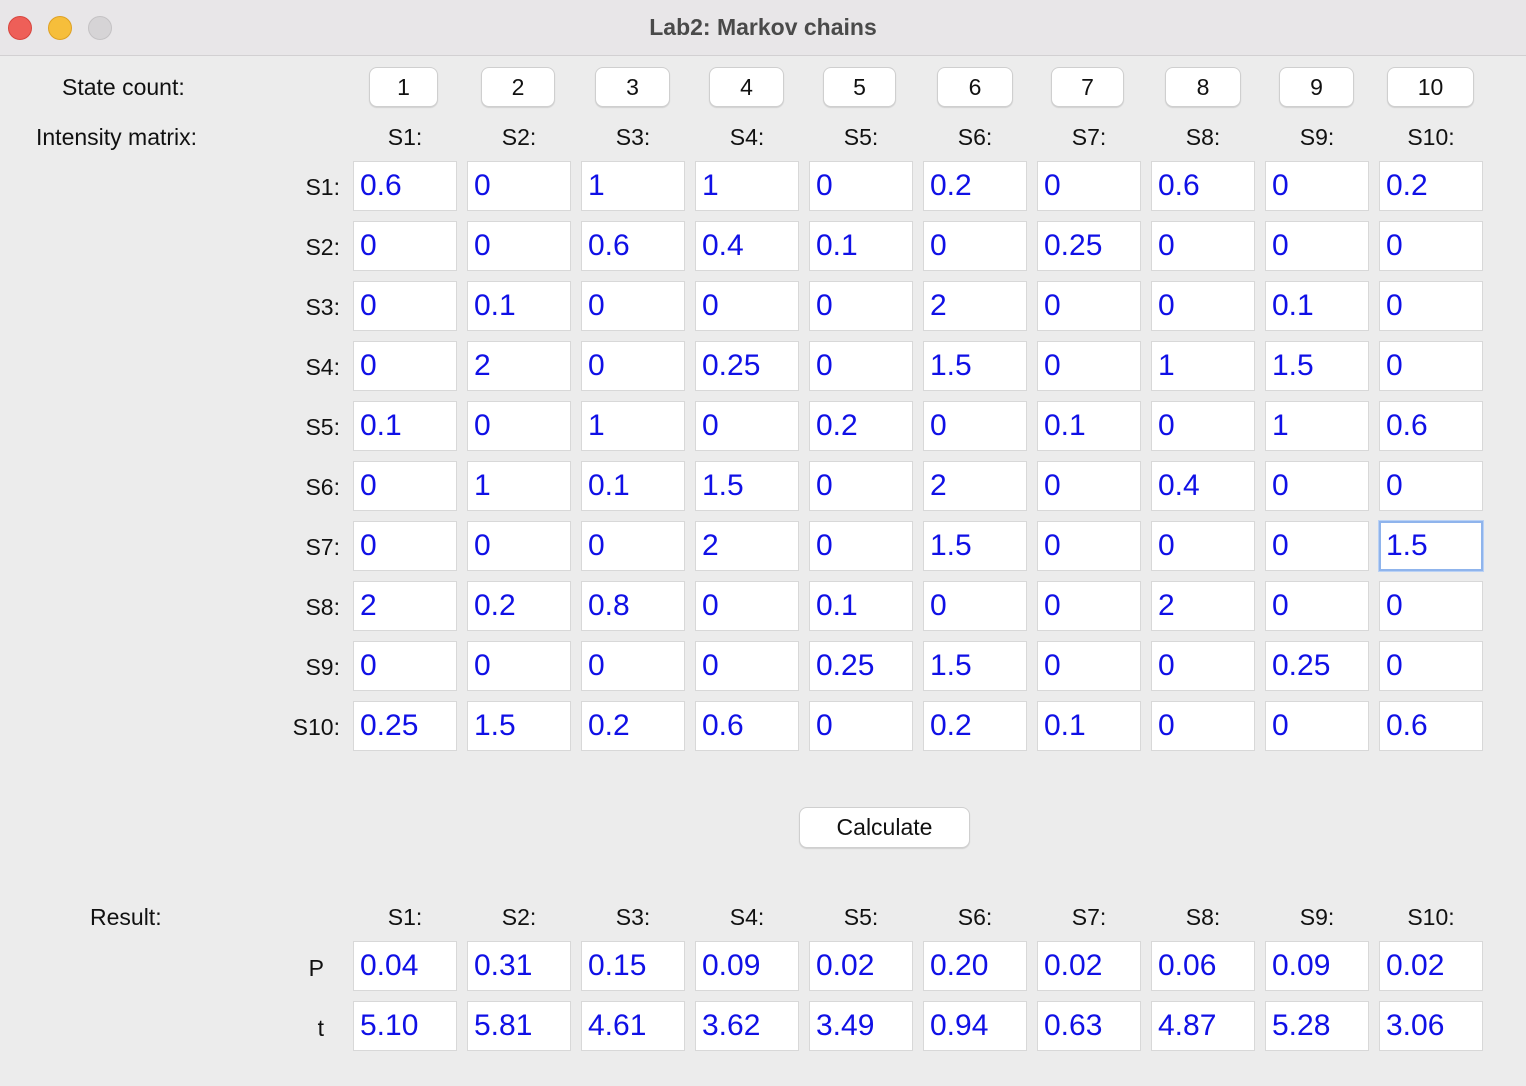  Describe the element at coordinates (1317, 666) in the screenshot. I see `intensity-cell-s9-s9: 0.25` at that location.